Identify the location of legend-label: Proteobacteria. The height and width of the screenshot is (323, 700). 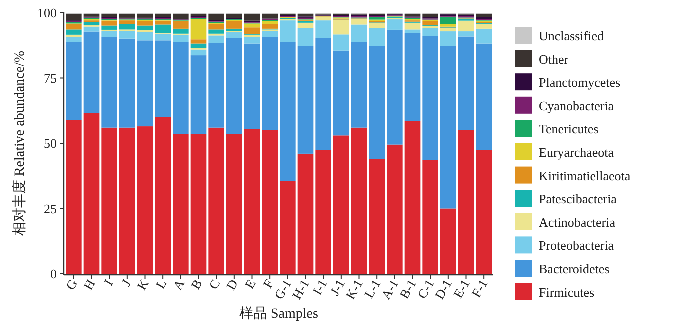
(576, 246).